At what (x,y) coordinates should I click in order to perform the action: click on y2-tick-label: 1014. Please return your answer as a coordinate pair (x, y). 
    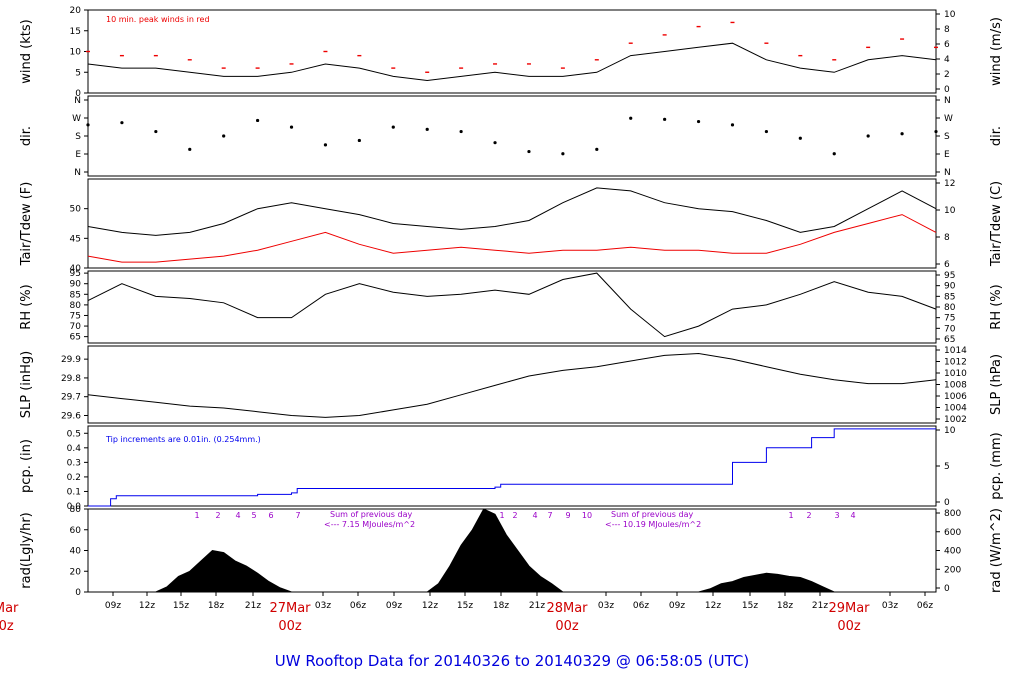
    Looking at the image, I should click on (955, 351).